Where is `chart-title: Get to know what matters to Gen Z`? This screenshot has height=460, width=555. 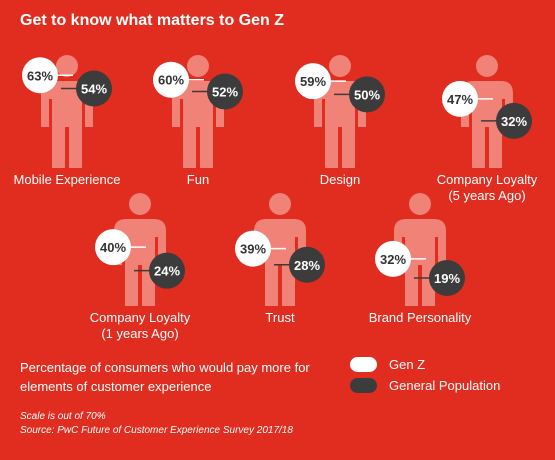 chart-title: Get to know what matters to Gen Z is located at coordinates (152, 20).